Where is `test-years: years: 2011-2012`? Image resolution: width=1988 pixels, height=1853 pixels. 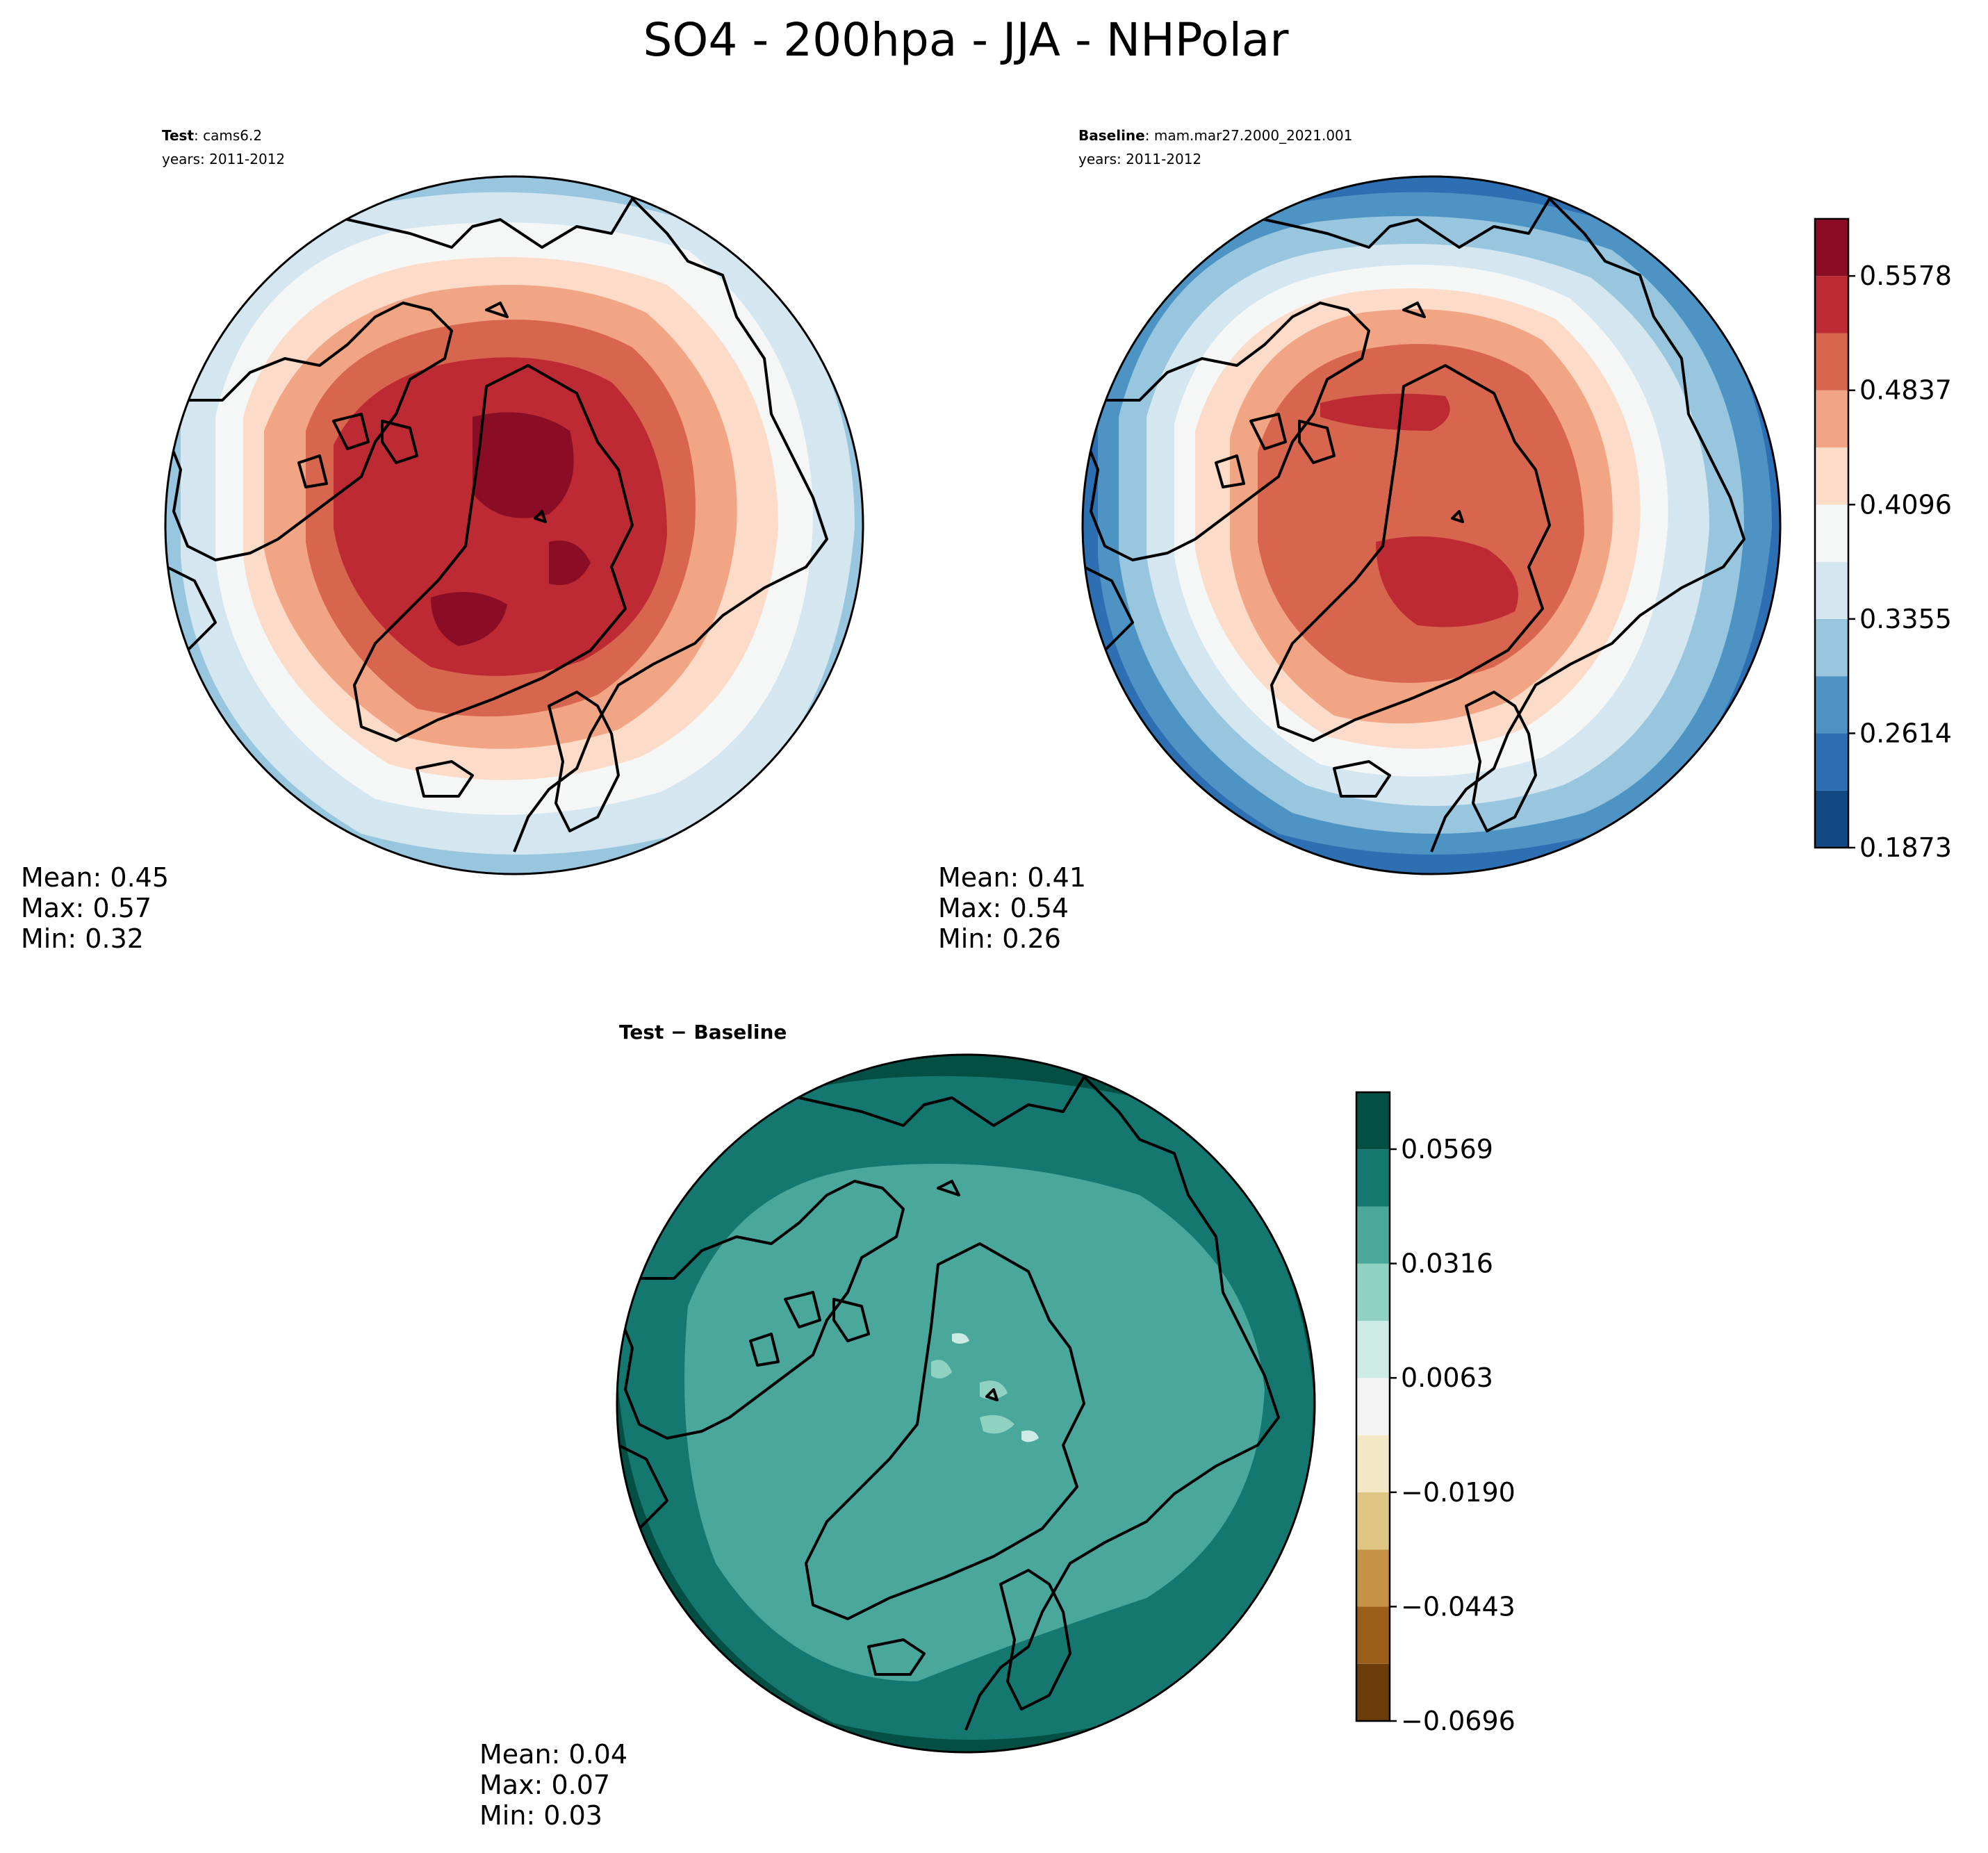
test-years: years: 2011-2012 is located at coordinates (223, 159).